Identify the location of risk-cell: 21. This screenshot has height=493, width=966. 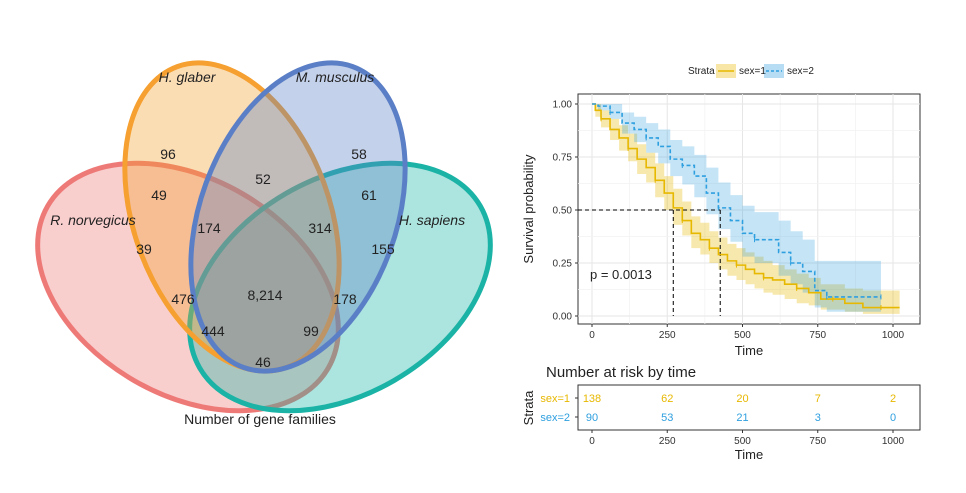
(742, 418).